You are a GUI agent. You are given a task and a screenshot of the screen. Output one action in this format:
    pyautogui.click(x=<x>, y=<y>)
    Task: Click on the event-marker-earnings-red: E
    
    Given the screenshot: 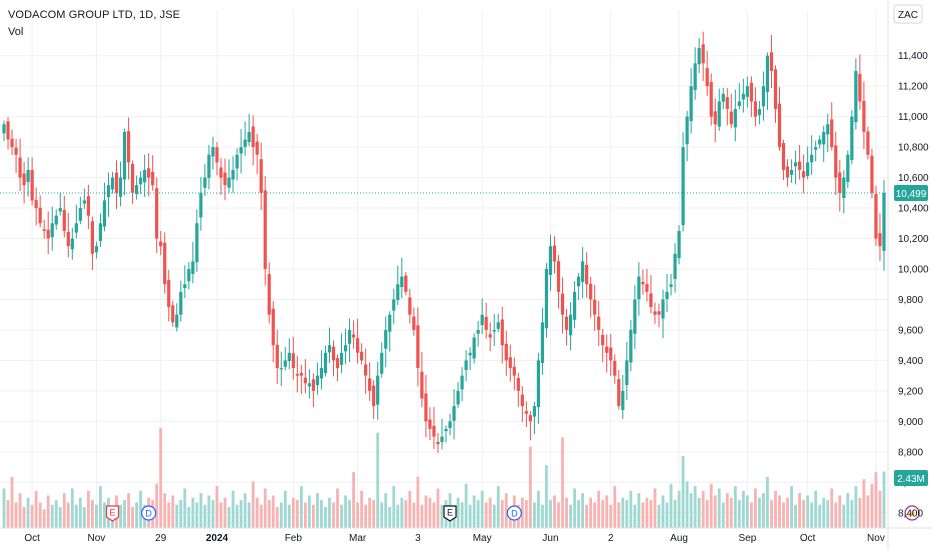 What is the action you would take?
    pyautogui.click(x=112, y=513)
    